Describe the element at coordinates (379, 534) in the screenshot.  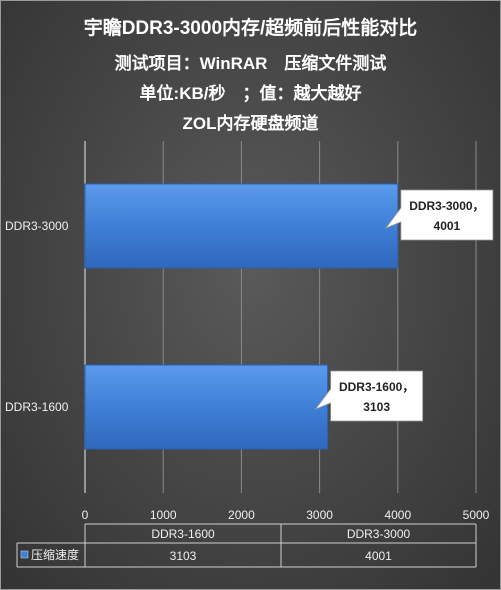
I see `table-header: DDR3-3000` at that location.